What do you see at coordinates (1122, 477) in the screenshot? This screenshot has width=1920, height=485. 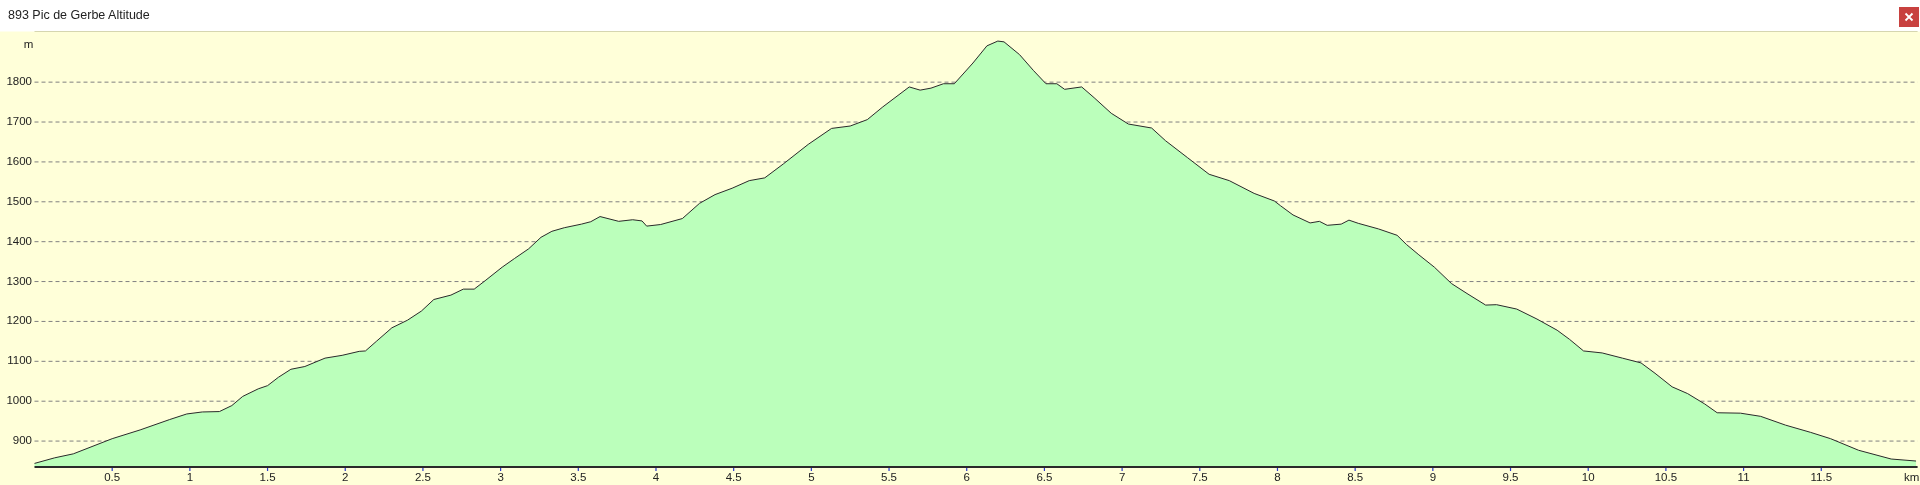 I see `x-tick-label: 7` at bounding box center [1122, 477].